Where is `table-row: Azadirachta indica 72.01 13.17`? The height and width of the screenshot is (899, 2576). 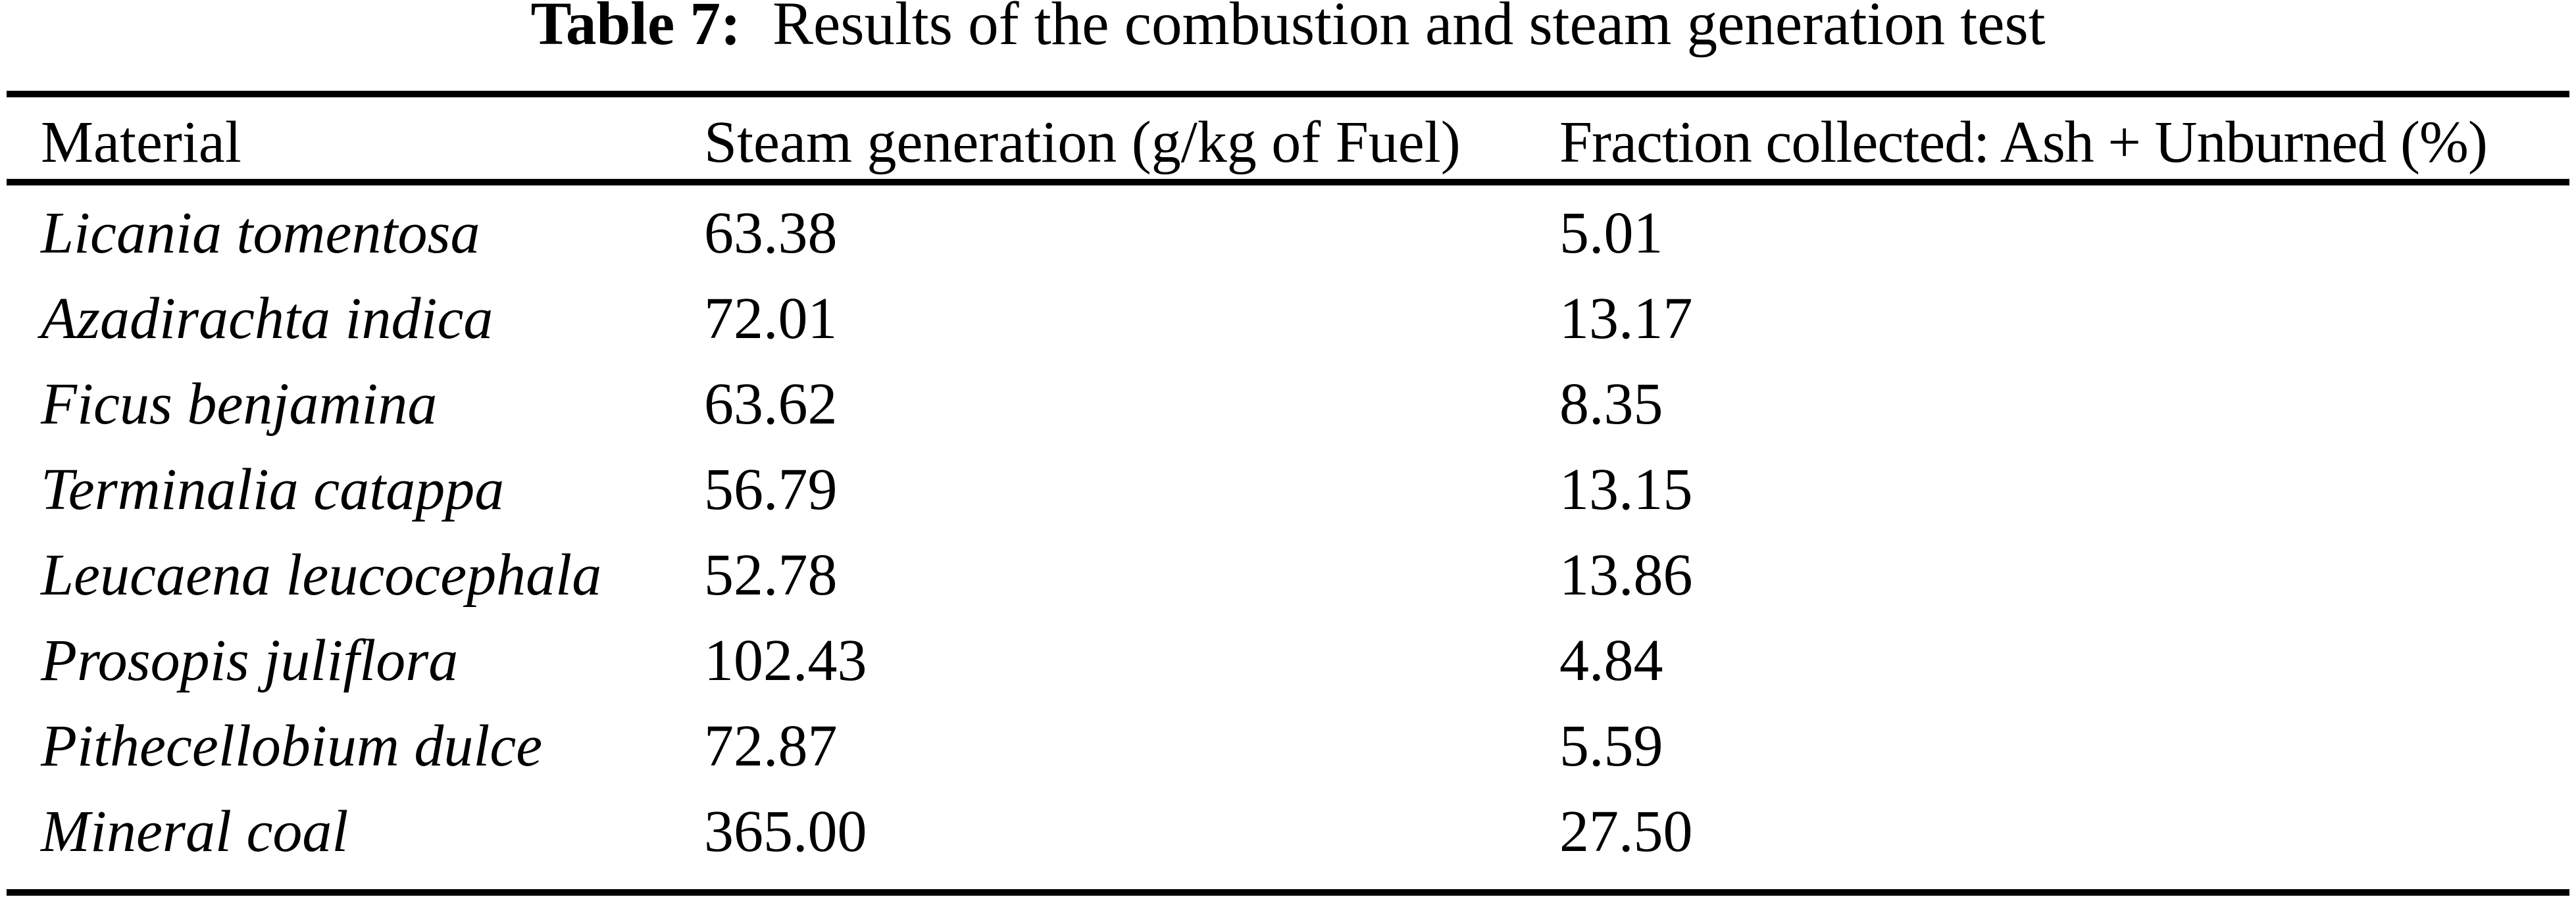
table-row: Azadirachta indica 72.01 13.17 is located at coordinates (1288, 332).